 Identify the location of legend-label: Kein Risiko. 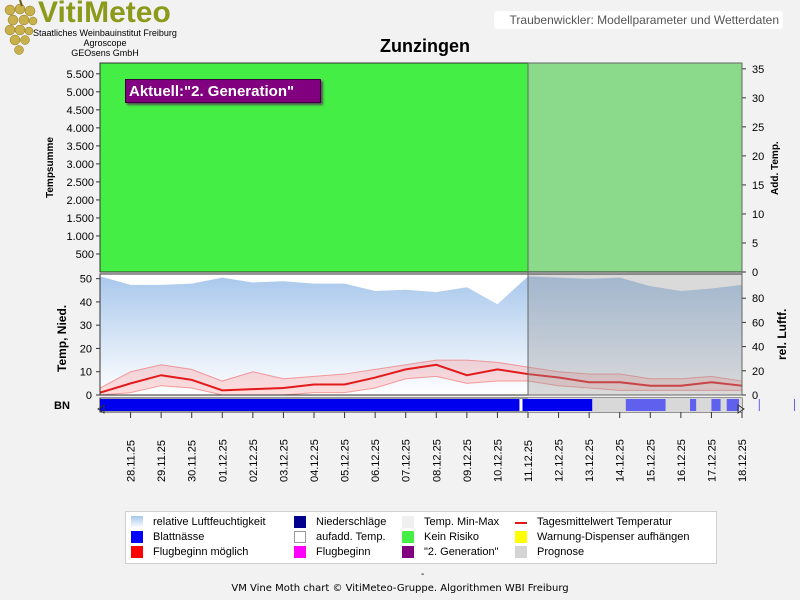
(452, 537).